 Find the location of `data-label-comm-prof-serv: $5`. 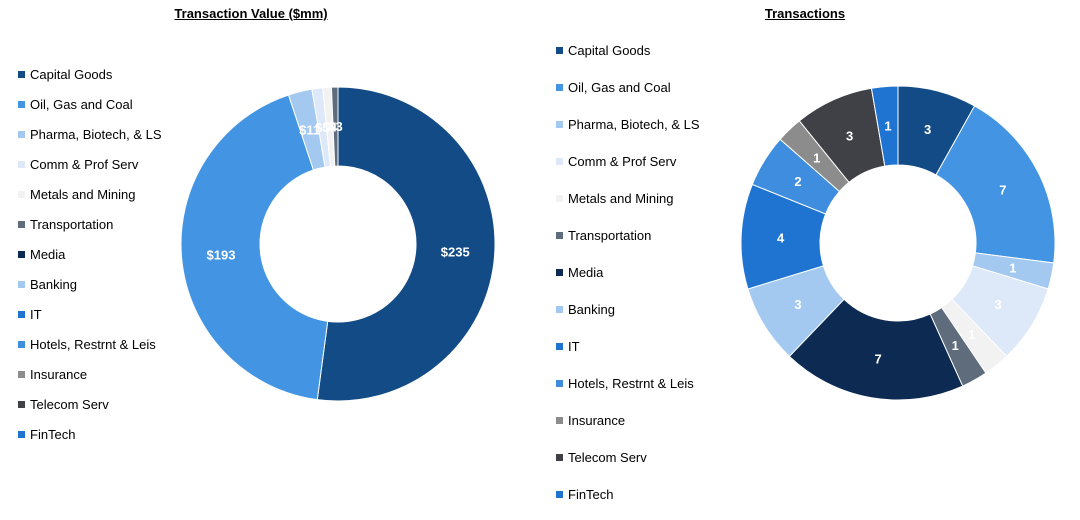

data-label-comm-prof-serv: $5 is located at coordinates (322, 127).